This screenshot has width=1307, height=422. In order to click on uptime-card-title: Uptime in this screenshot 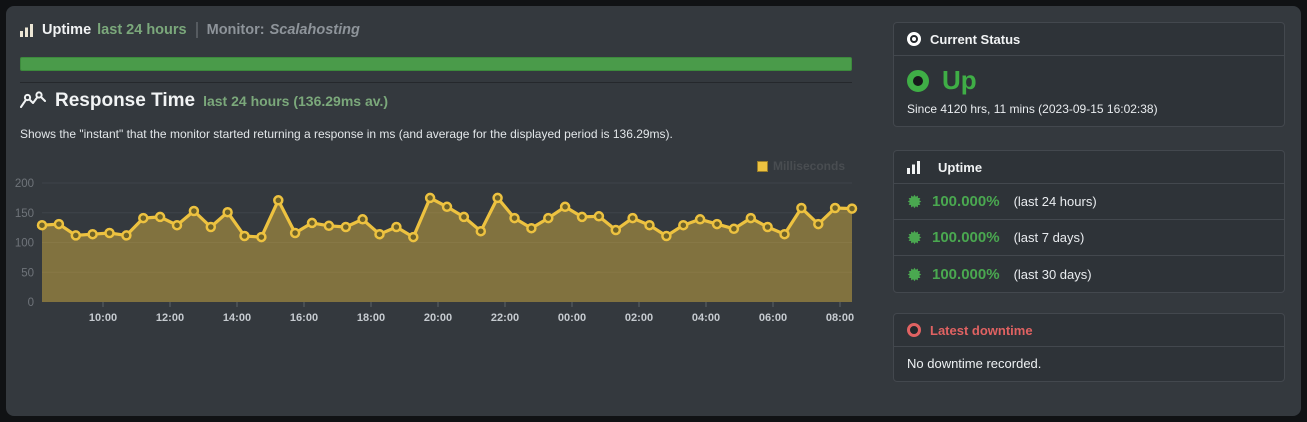, I will do `click(960, 167)`.